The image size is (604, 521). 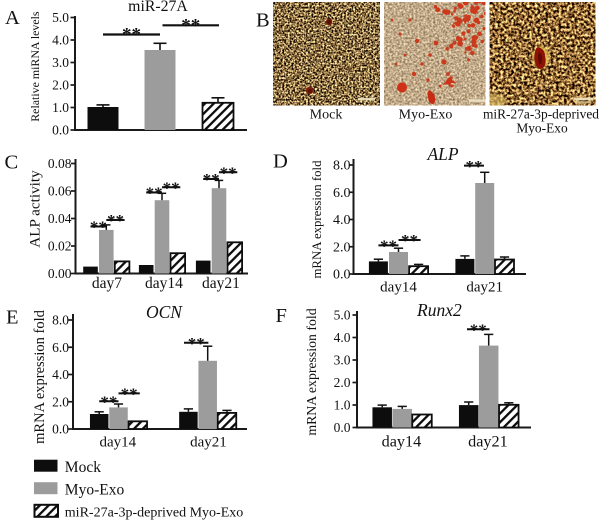 I want to click on svg-text: ALP, so click(x=442, y=154).